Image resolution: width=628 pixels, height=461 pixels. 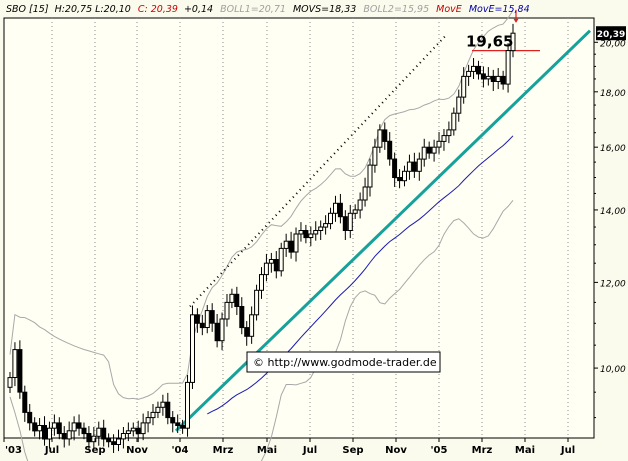 What do you see at coordinates (324, 9) in the screenshot?
I see `header-movs: MOVS=18,33` at bounding box center [324, 9].